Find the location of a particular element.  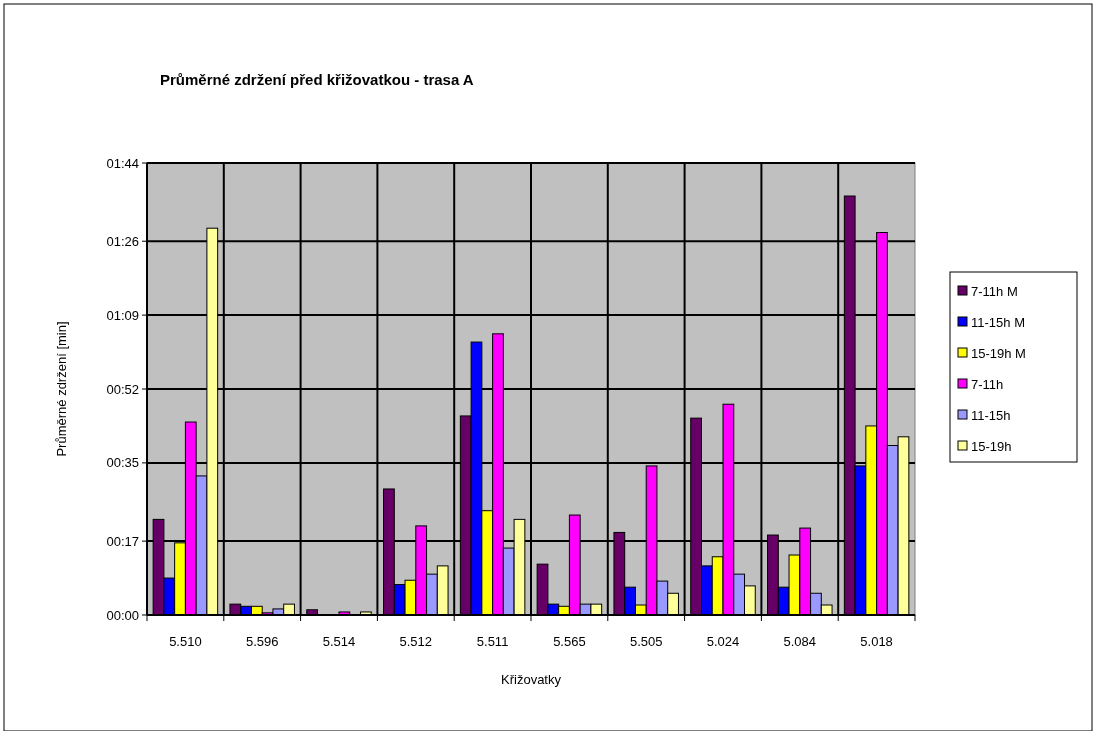

x-tick-label: 5.505 is located at coordinates (646, 641).